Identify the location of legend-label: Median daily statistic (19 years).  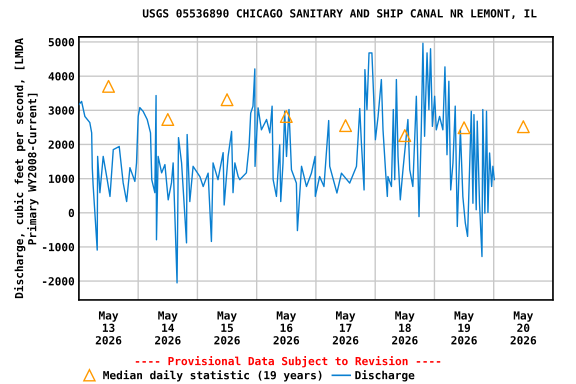
(212, 376).